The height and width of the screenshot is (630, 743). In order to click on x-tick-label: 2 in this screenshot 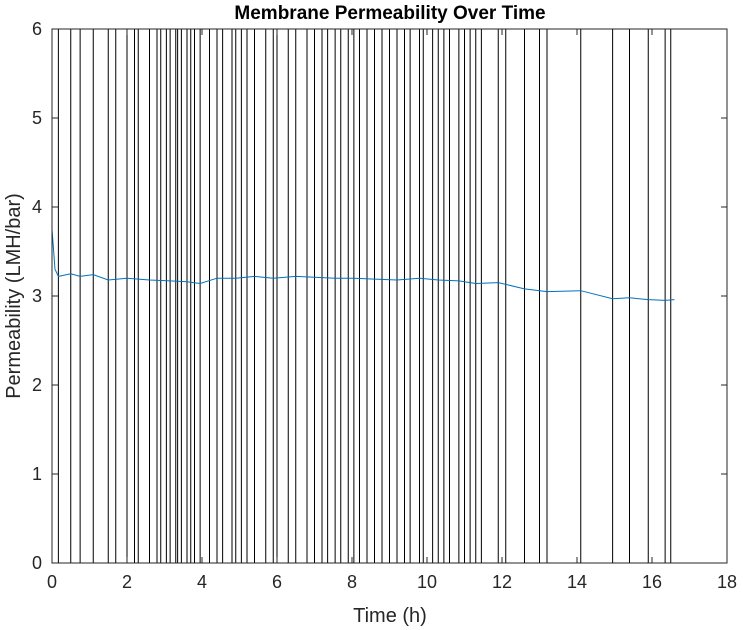, I will do `click(127, 582)`.